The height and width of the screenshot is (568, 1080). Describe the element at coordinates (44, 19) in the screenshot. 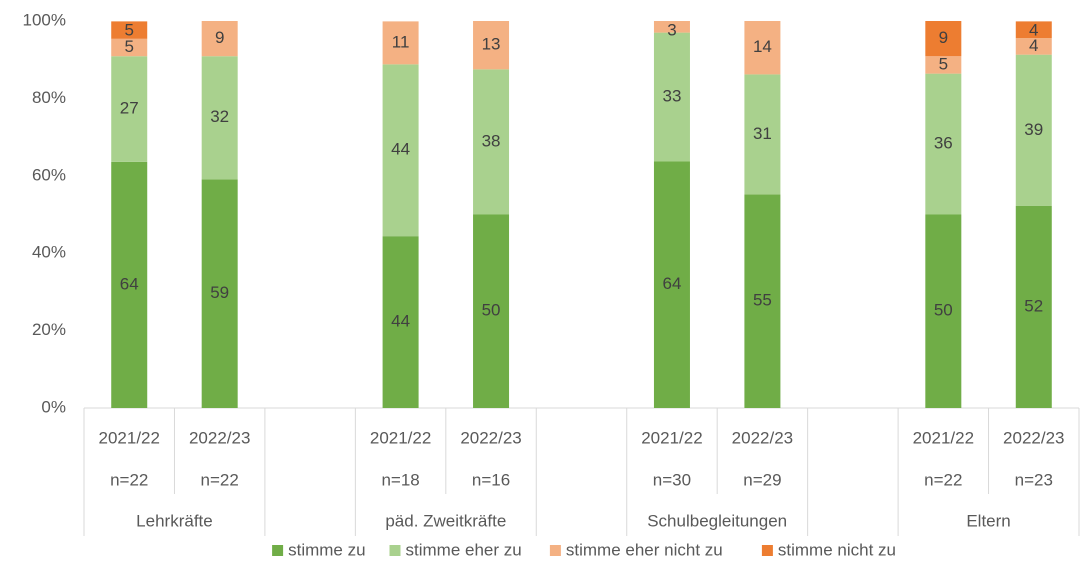

I see `y-tick-label: 100%` at that location.